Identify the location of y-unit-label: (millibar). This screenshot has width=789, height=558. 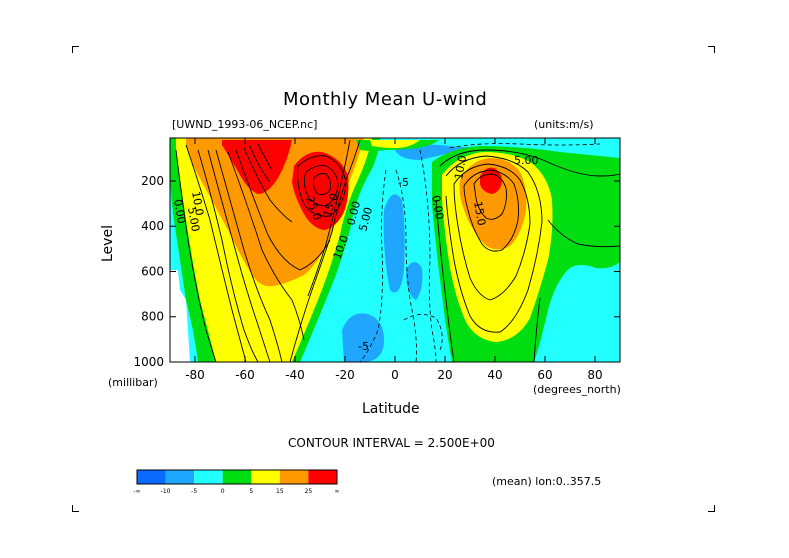
(133, 382).